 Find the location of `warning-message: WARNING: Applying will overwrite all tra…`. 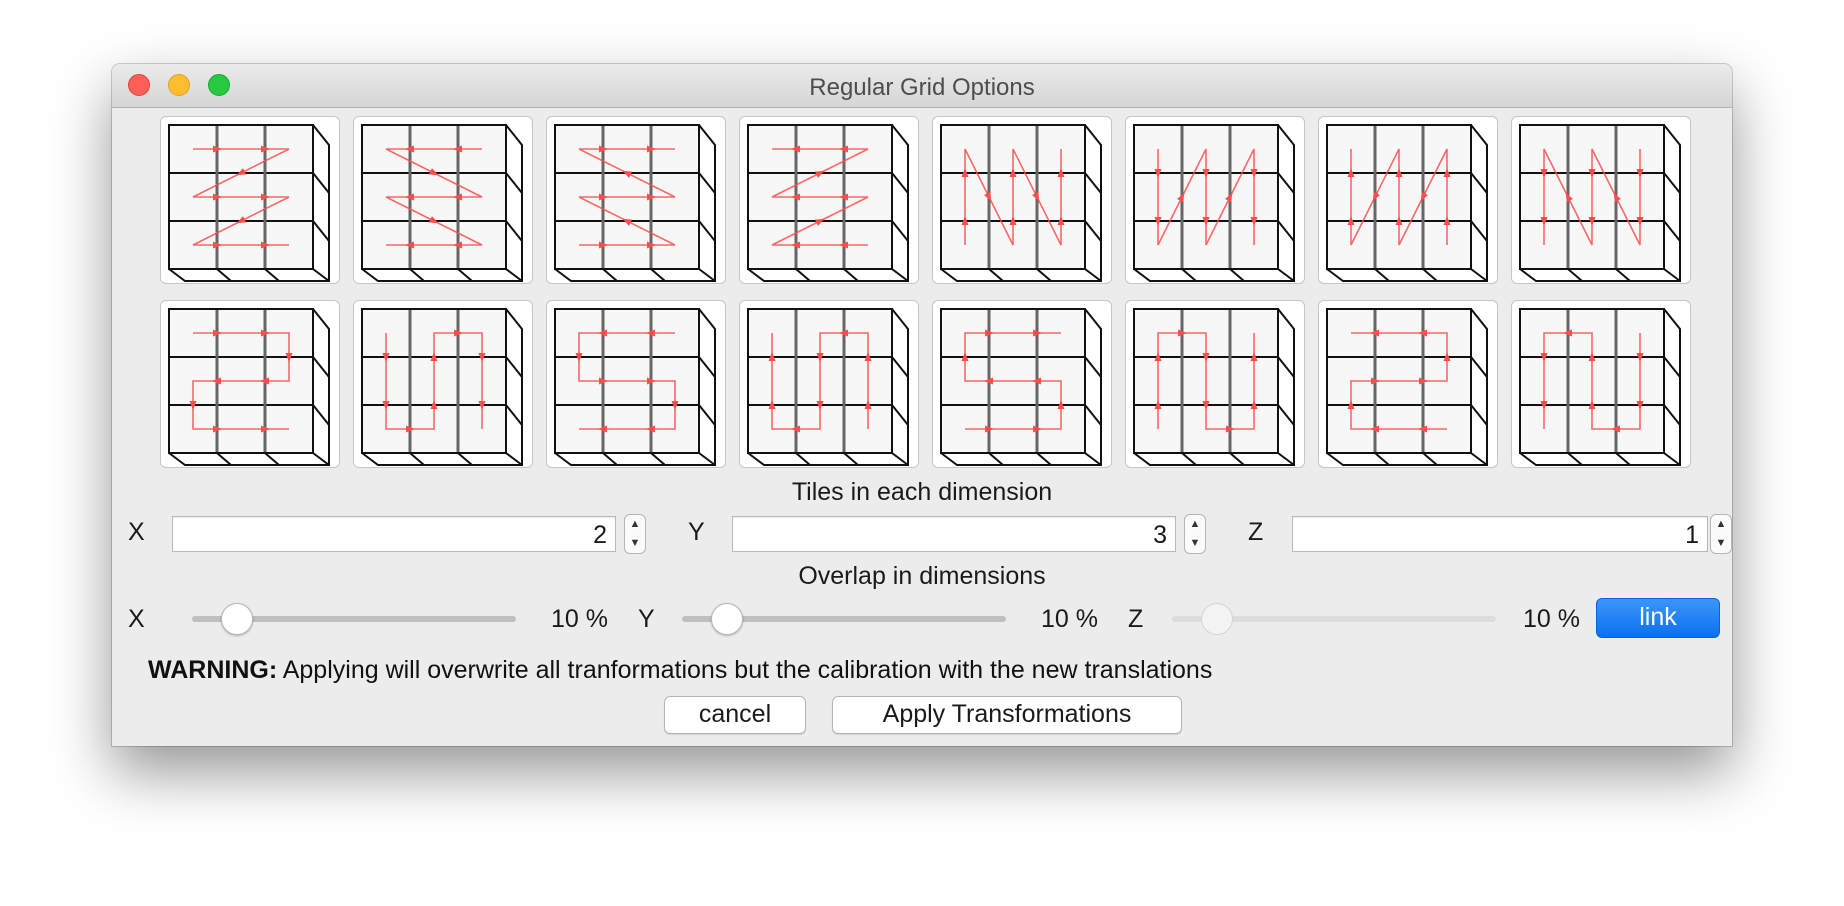

warning-message: WARNING: Applying will overwrite all tra… is located at coordinates (680, 670).